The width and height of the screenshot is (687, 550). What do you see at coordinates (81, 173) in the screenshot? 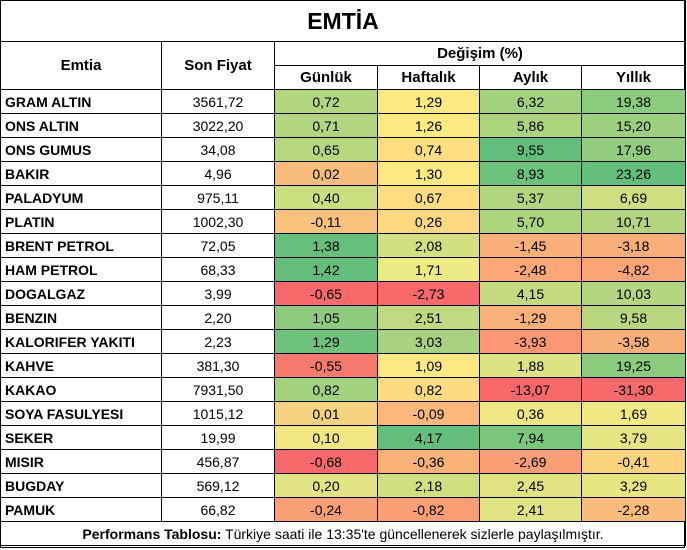
I see `commodity-name: BAKIR` at bounding box center [81, 173].